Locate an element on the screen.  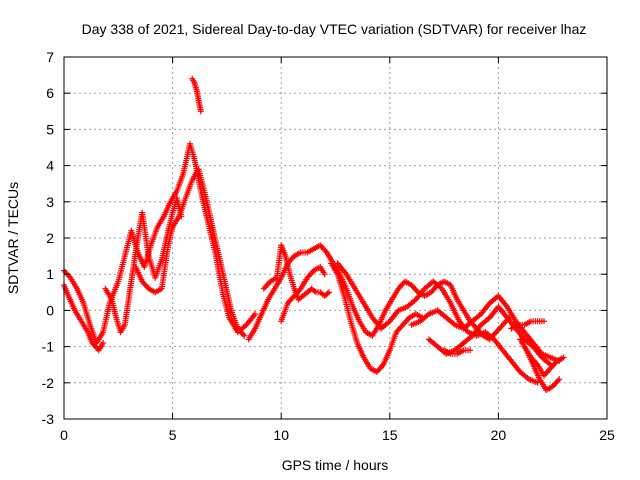
x-tick-label: 25 is located at coordinates (607, 435).